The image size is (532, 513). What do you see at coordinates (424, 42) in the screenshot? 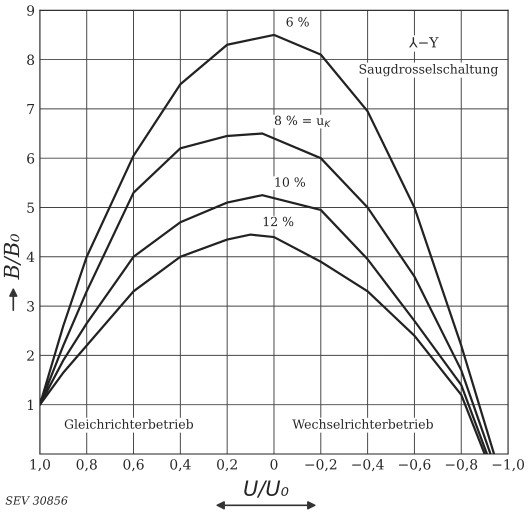
I see `annotation: ⅄−Y` at bounding box center [424, 42].